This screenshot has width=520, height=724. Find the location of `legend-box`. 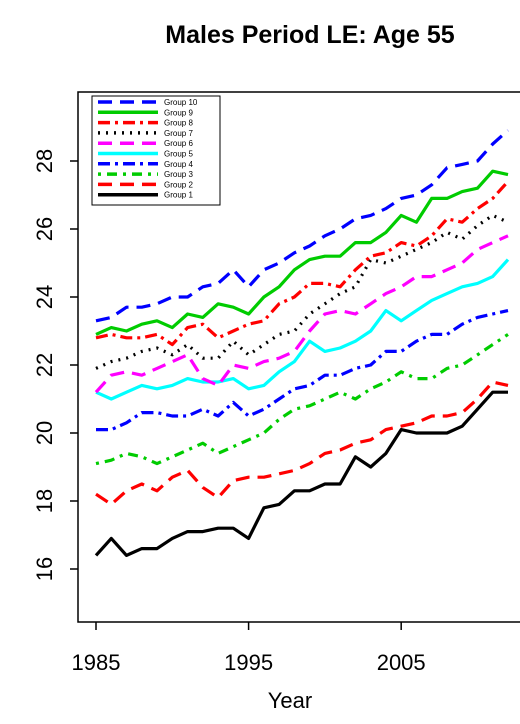

legend-box is located at coordinates (156, 150).